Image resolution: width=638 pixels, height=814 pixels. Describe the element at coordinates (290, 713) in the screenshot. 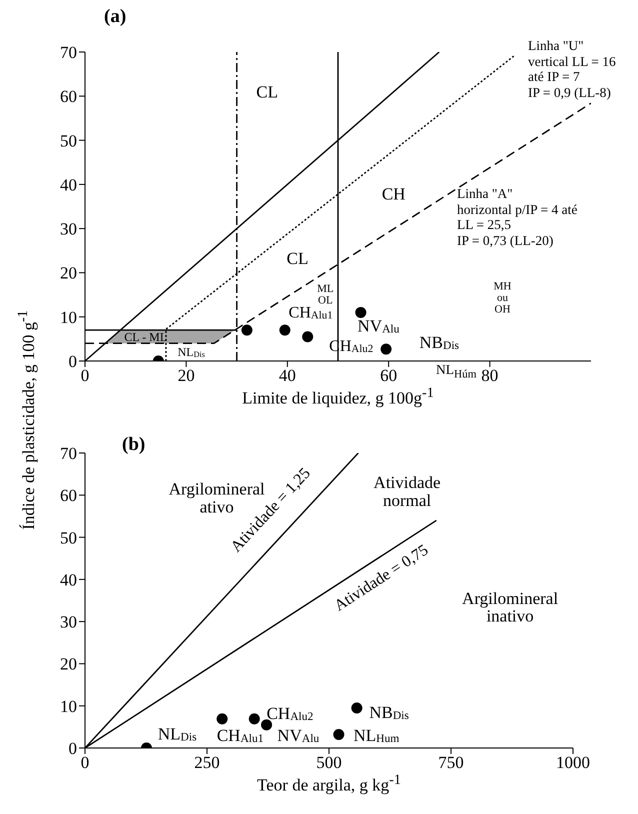

I see `annotation: CH$_{Alu2}$` at that location.